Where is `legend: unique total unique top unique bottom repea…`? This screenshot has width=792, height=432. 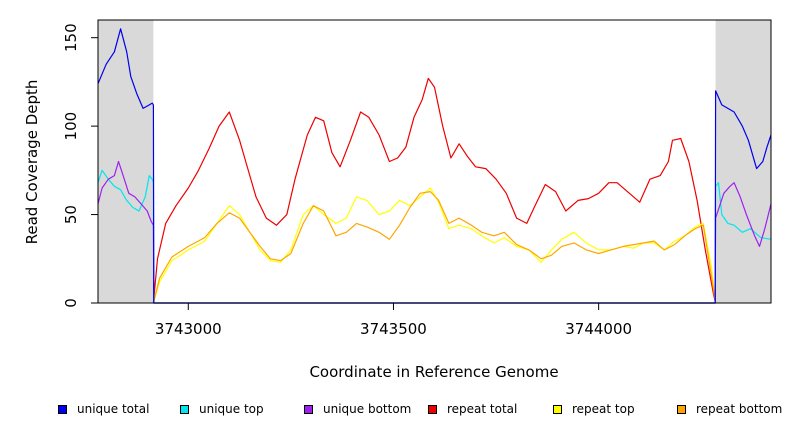
legend: unique total unique top unique bottom repea… is located at coordinates (396, 409).